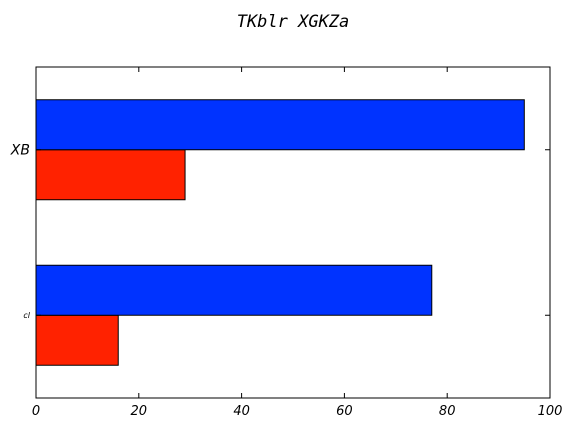 The image size is (576, 432). What do you see at coordinates (293, 22) in the screenshot?
I see `chart-title: TKblr XGKZa` at bounding box center [293, 22].